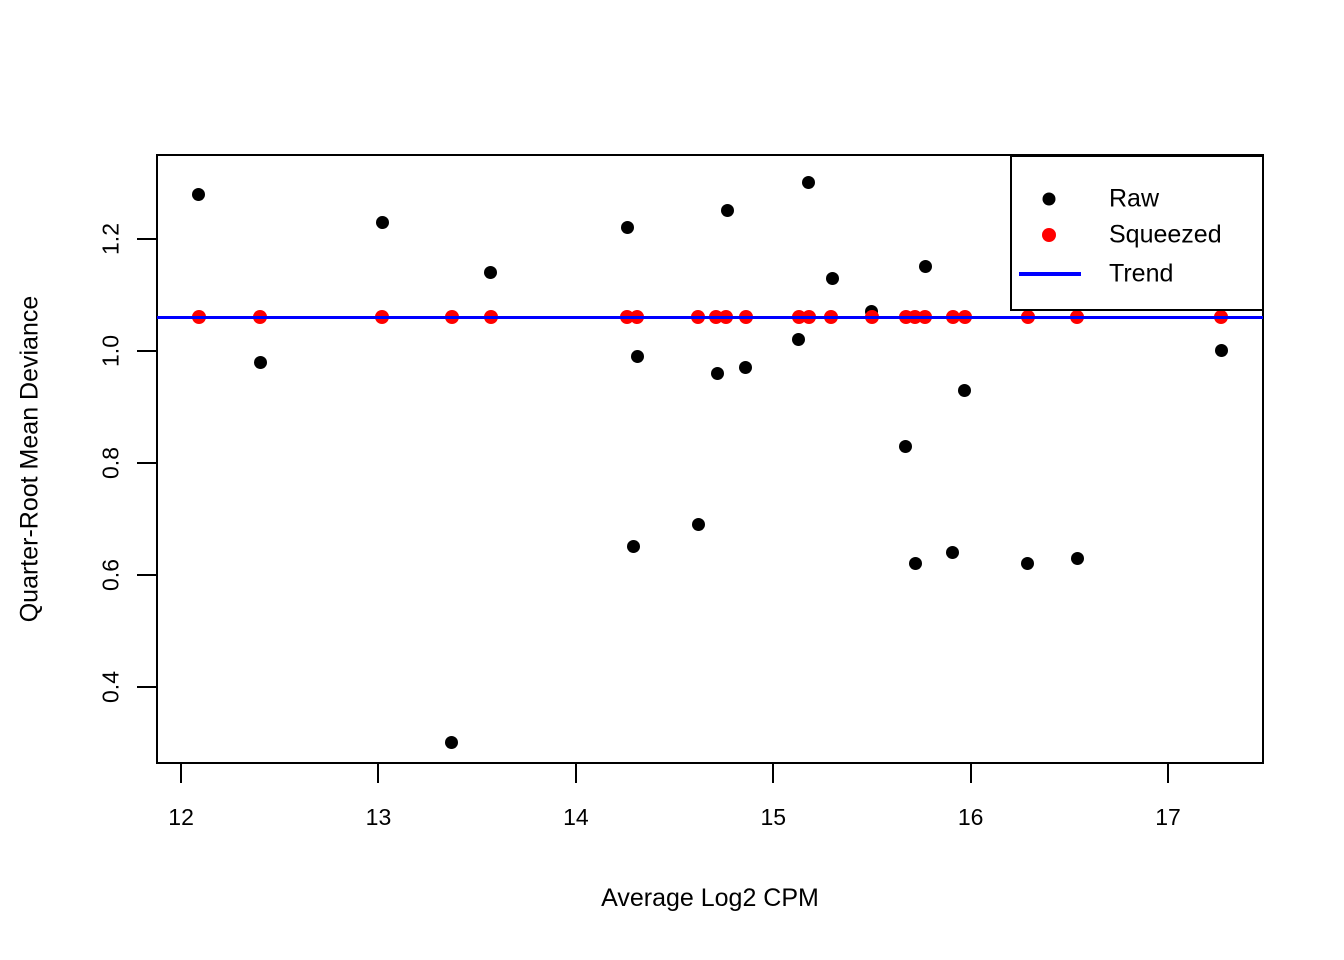  Describe the element at coordinates (1134, 198) in the screenshot. I see `legend-label-raw: Raw` at that location.